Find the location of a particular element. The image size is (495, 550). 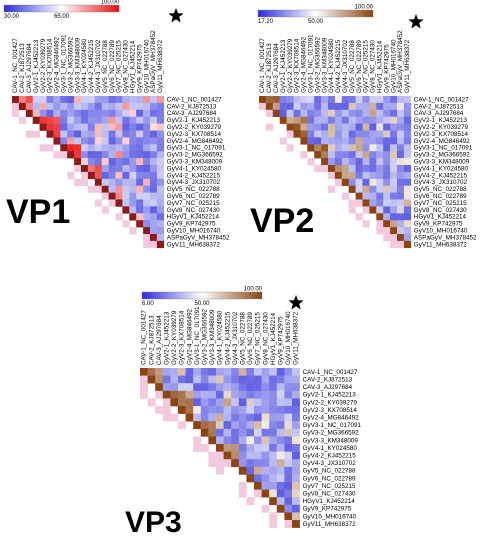

vp1-scale-max: 100.00 is located at coordinates (110, 3).